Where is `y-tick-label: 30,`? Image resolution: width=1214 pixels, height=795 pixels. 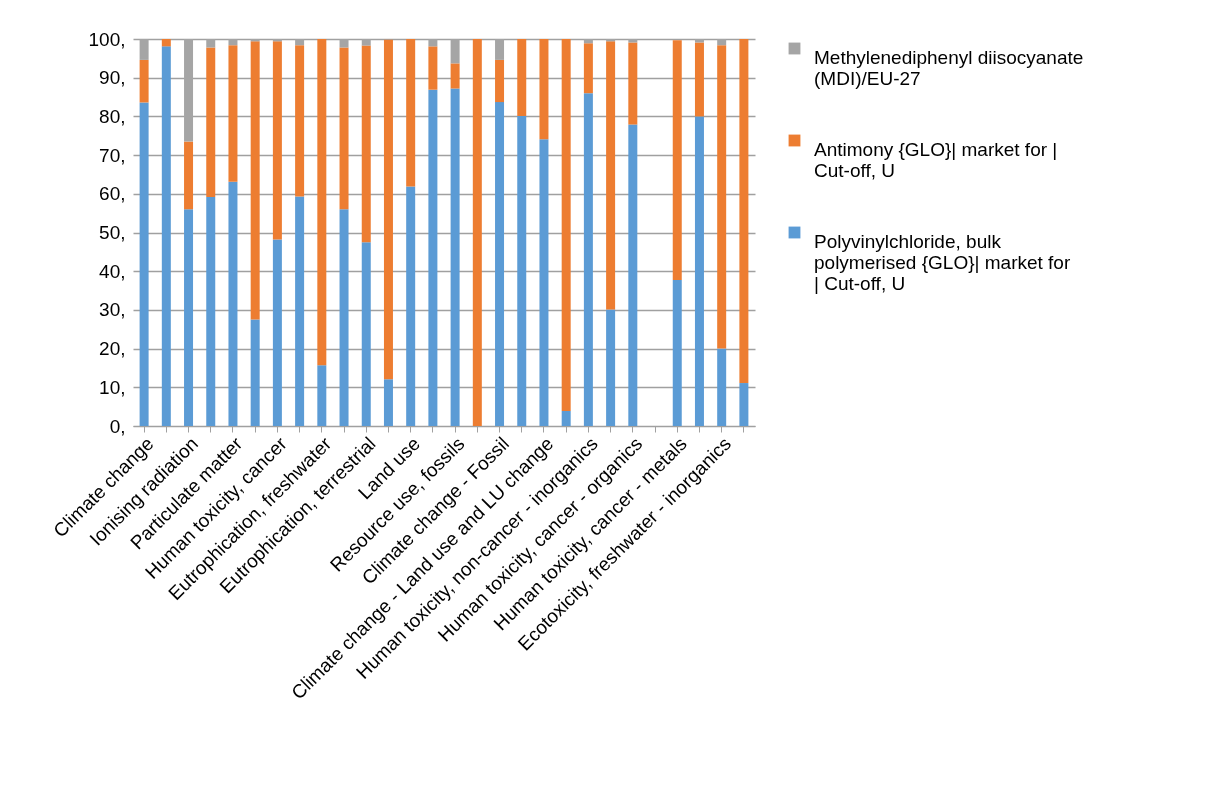
y-tick-label: 30, is located at coordinates (112, 310).